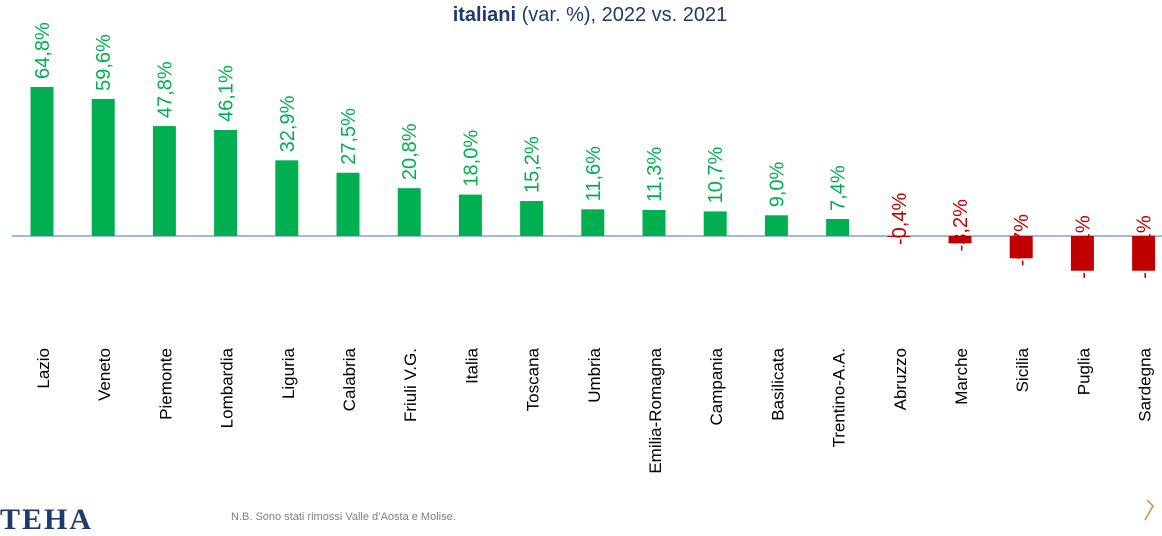 This screenshot has height=536, width=1162. I want to click on category-label: Italia, so click(471, 365).